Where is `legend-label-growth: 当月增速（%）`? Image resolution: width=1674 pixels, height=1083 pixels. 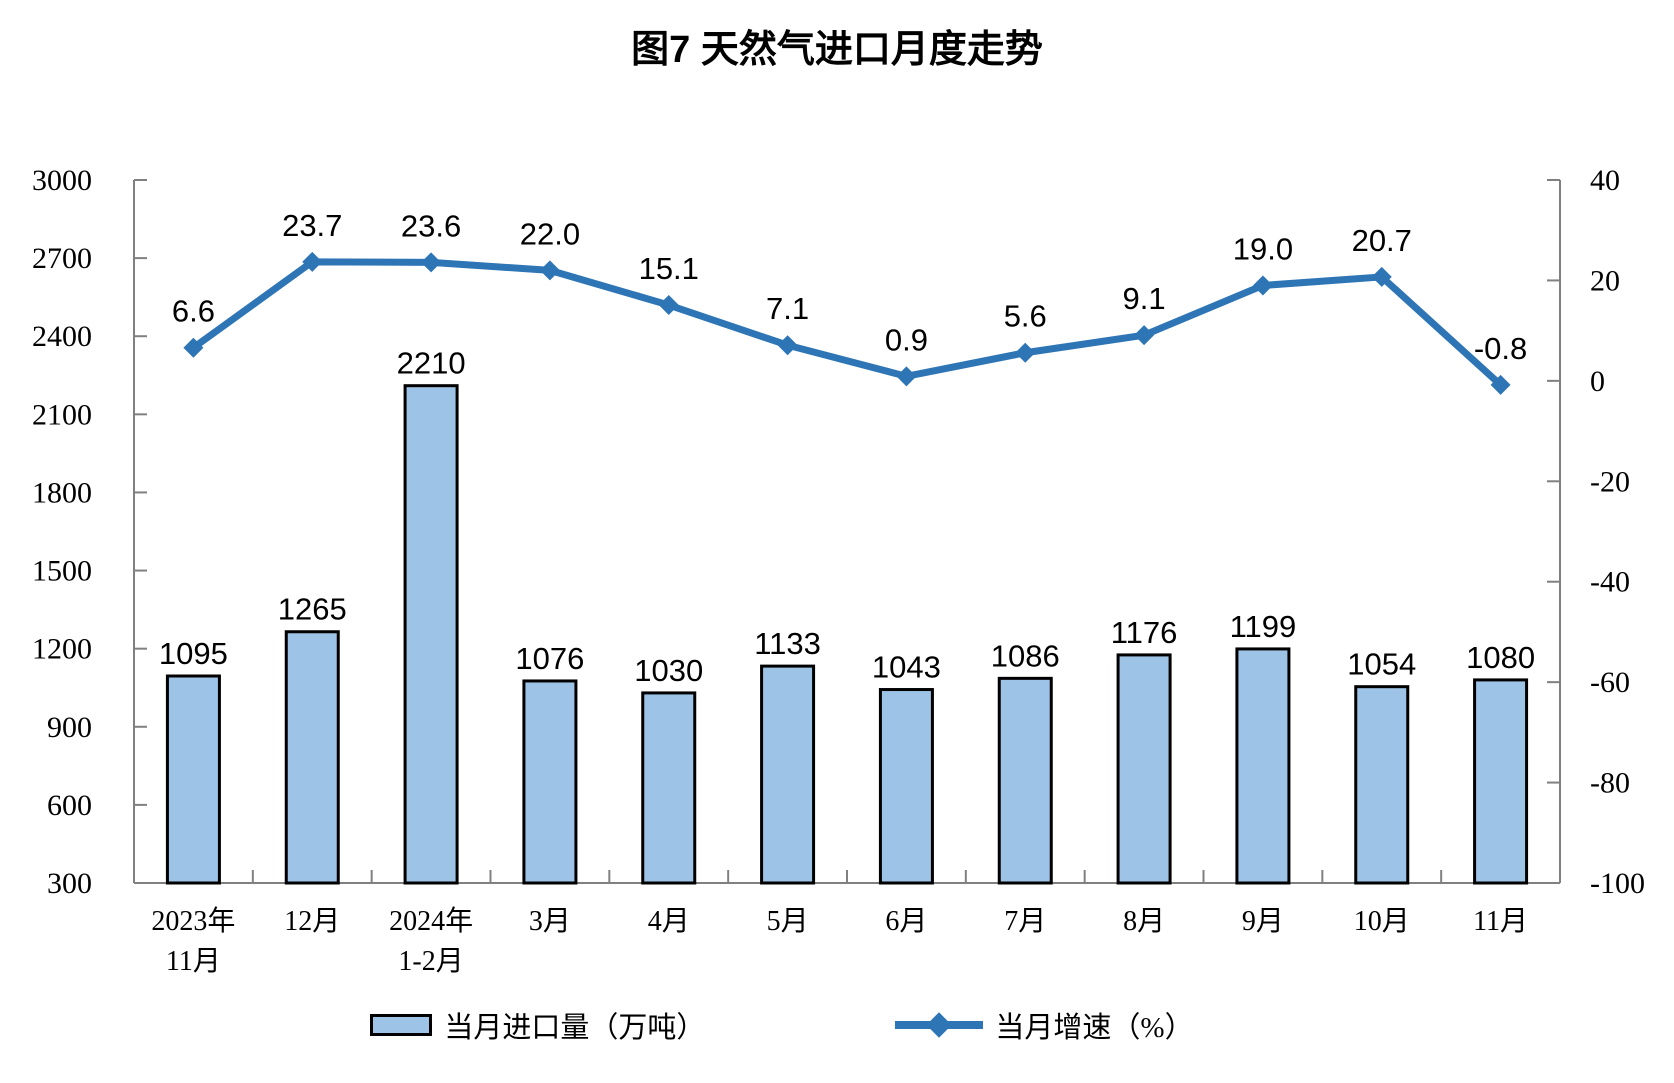 legend-label-growth: 当月增速（%） is located at coordinates (1094, 1028).